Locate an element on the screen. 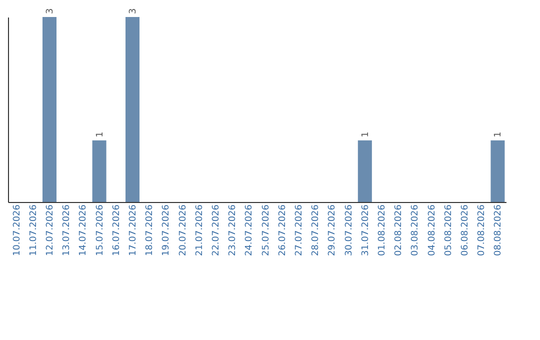 Image resolution: width=540 pixels, height=340 pixels. x-tick-label: 27.07.2026 is located at coordinates (299, 230).